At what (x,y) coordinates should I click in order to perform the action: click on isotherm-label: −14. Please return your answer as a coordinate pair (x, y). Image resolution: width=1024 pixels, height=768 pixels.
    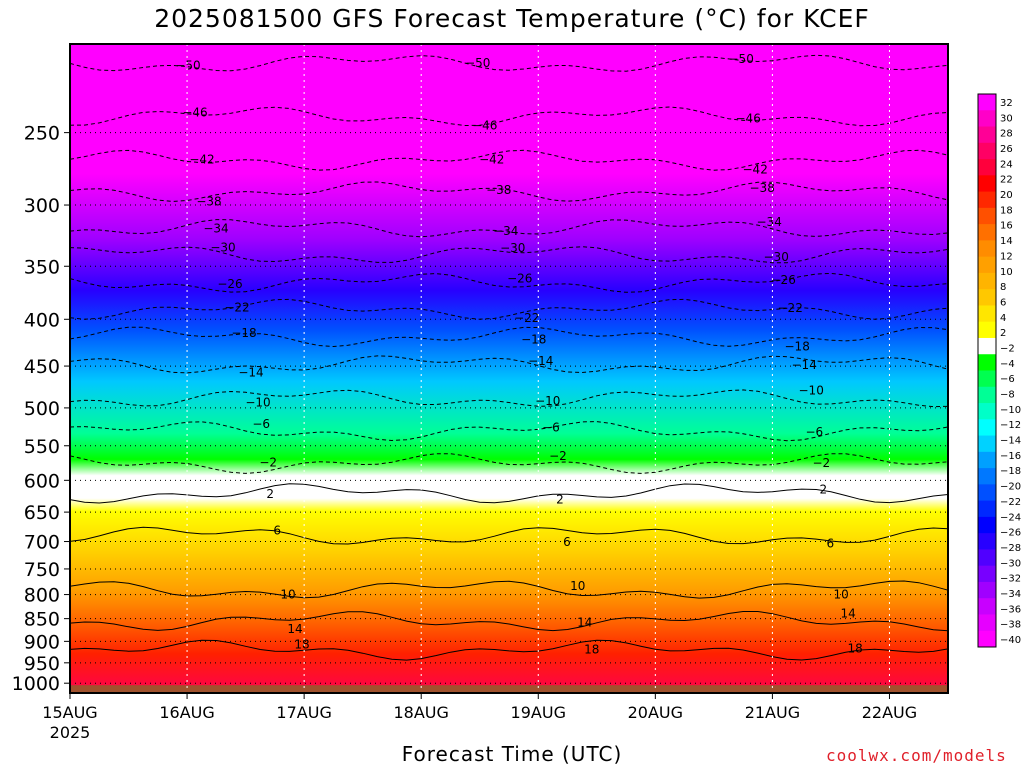
    Looking at the image, I should click on (540, 361).